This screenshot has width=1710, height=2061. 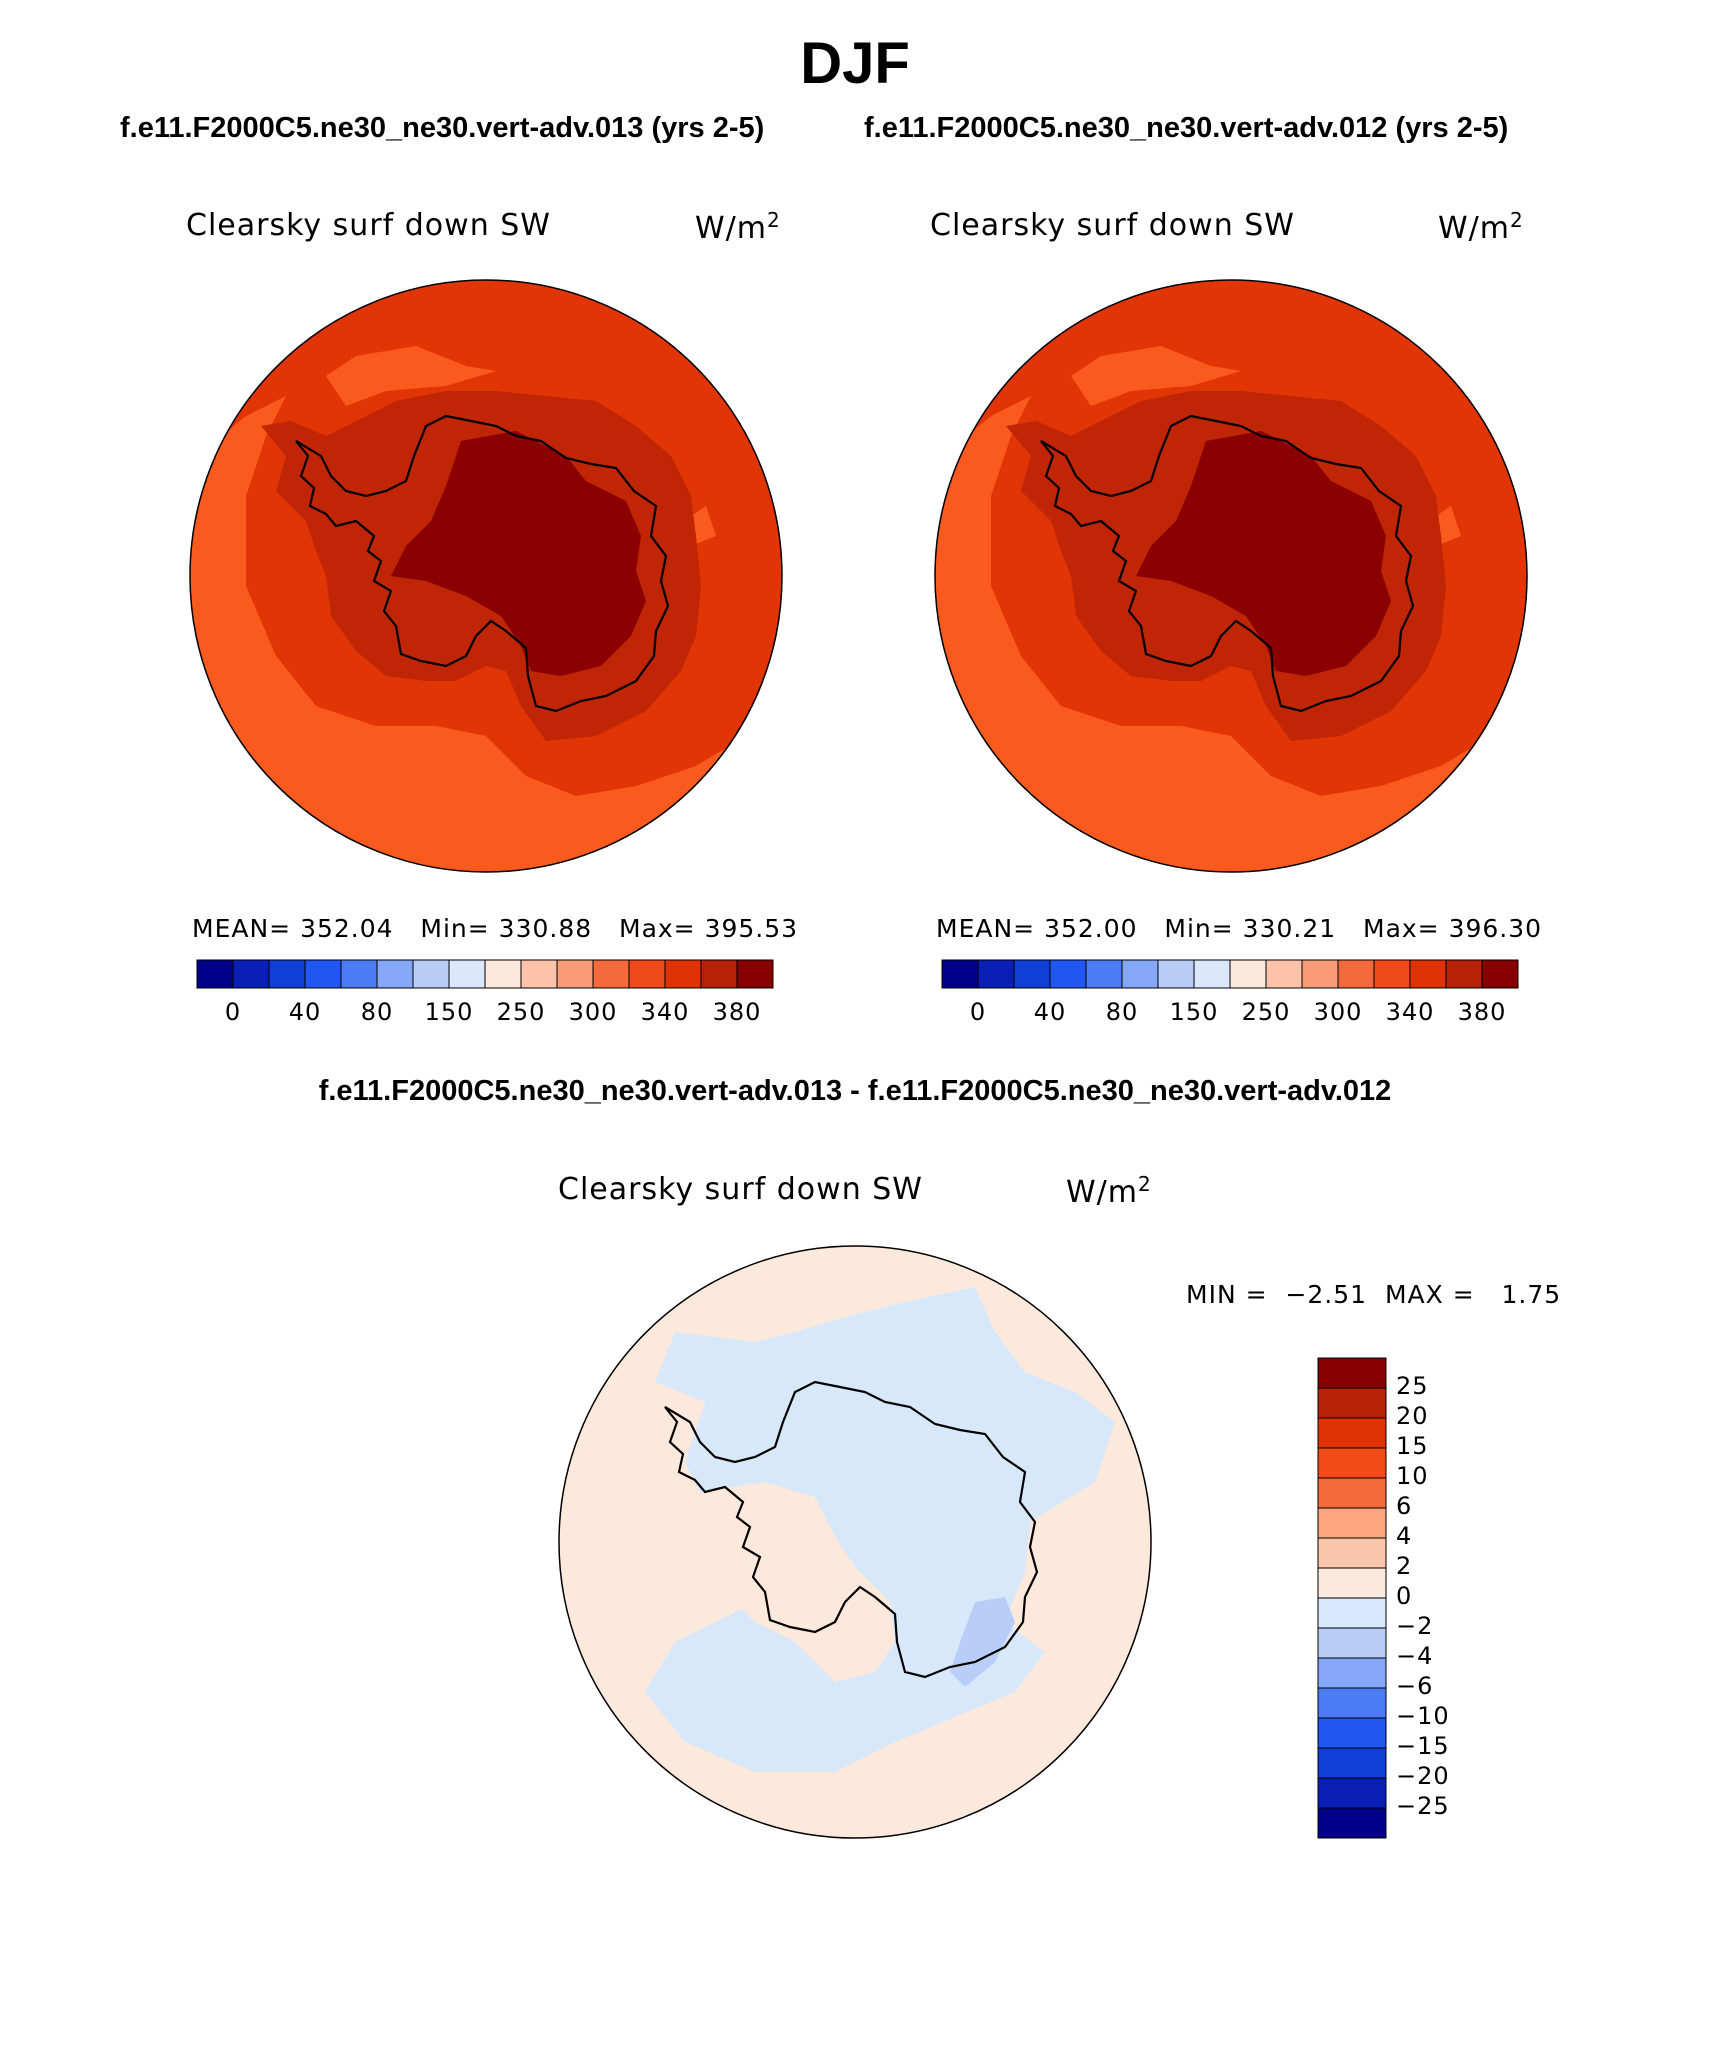 What do you see at coordinates (1423, 1806) in the screenshot?
I see `panel-diff-colorbar-tick-label: −25` at bounding box center [1423, 1806].